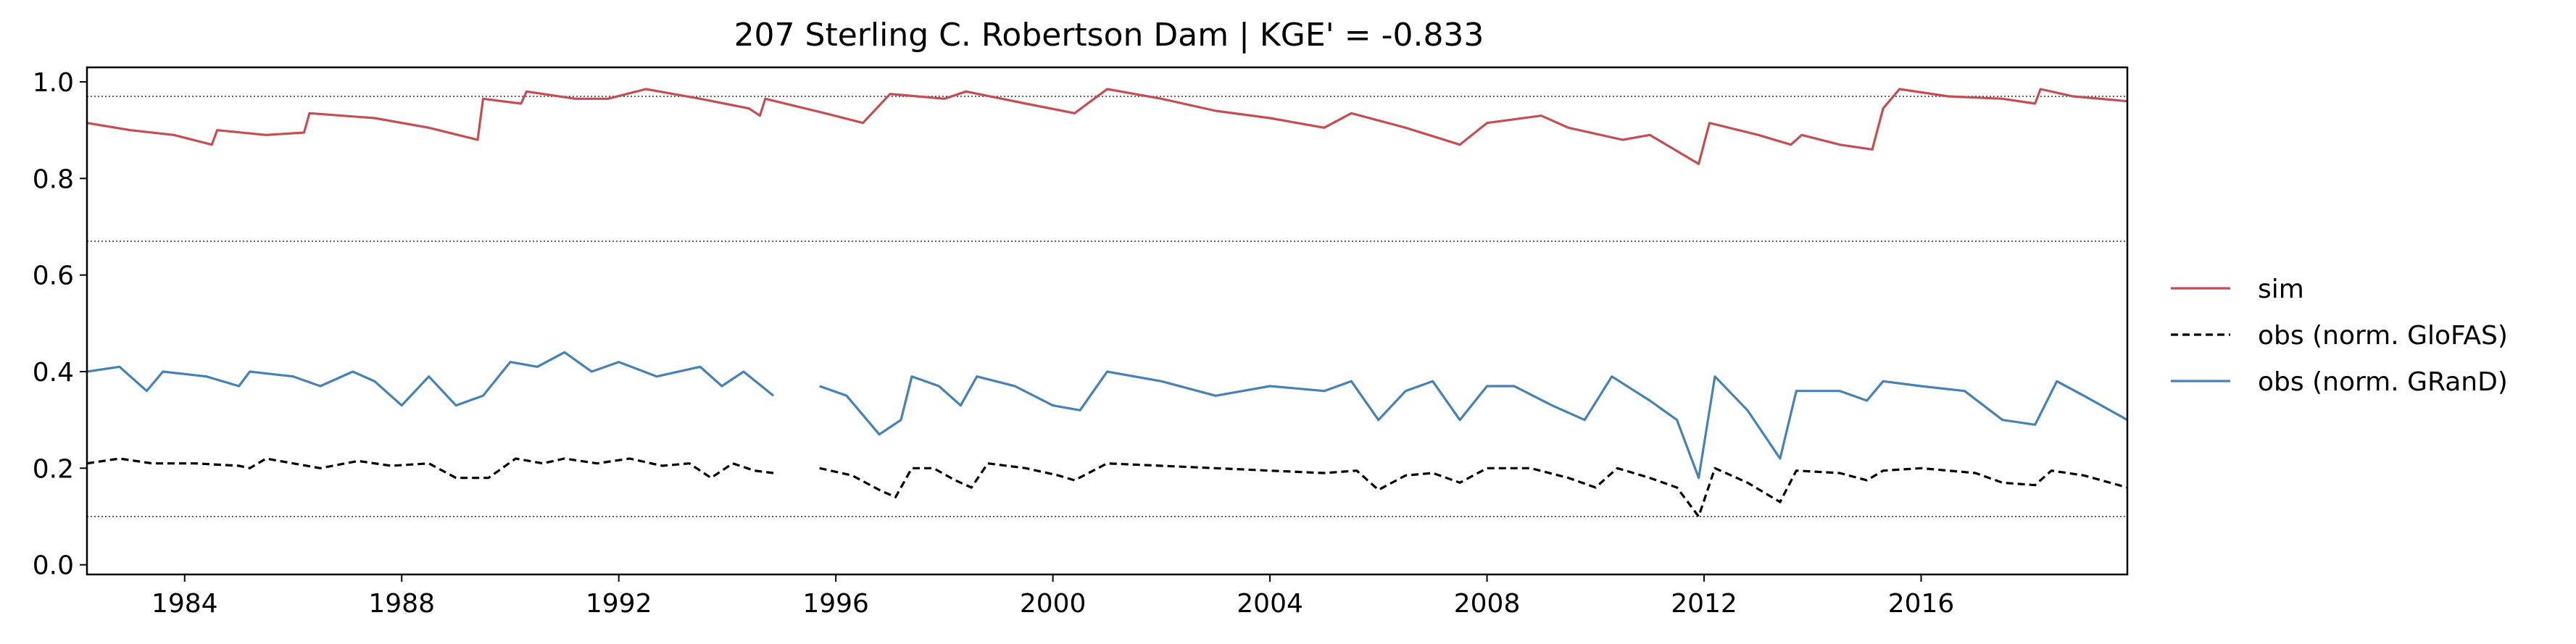 This screenshot has height=644, width=2576. I want to click on x-tick-label: 1996, so click(835, 604).